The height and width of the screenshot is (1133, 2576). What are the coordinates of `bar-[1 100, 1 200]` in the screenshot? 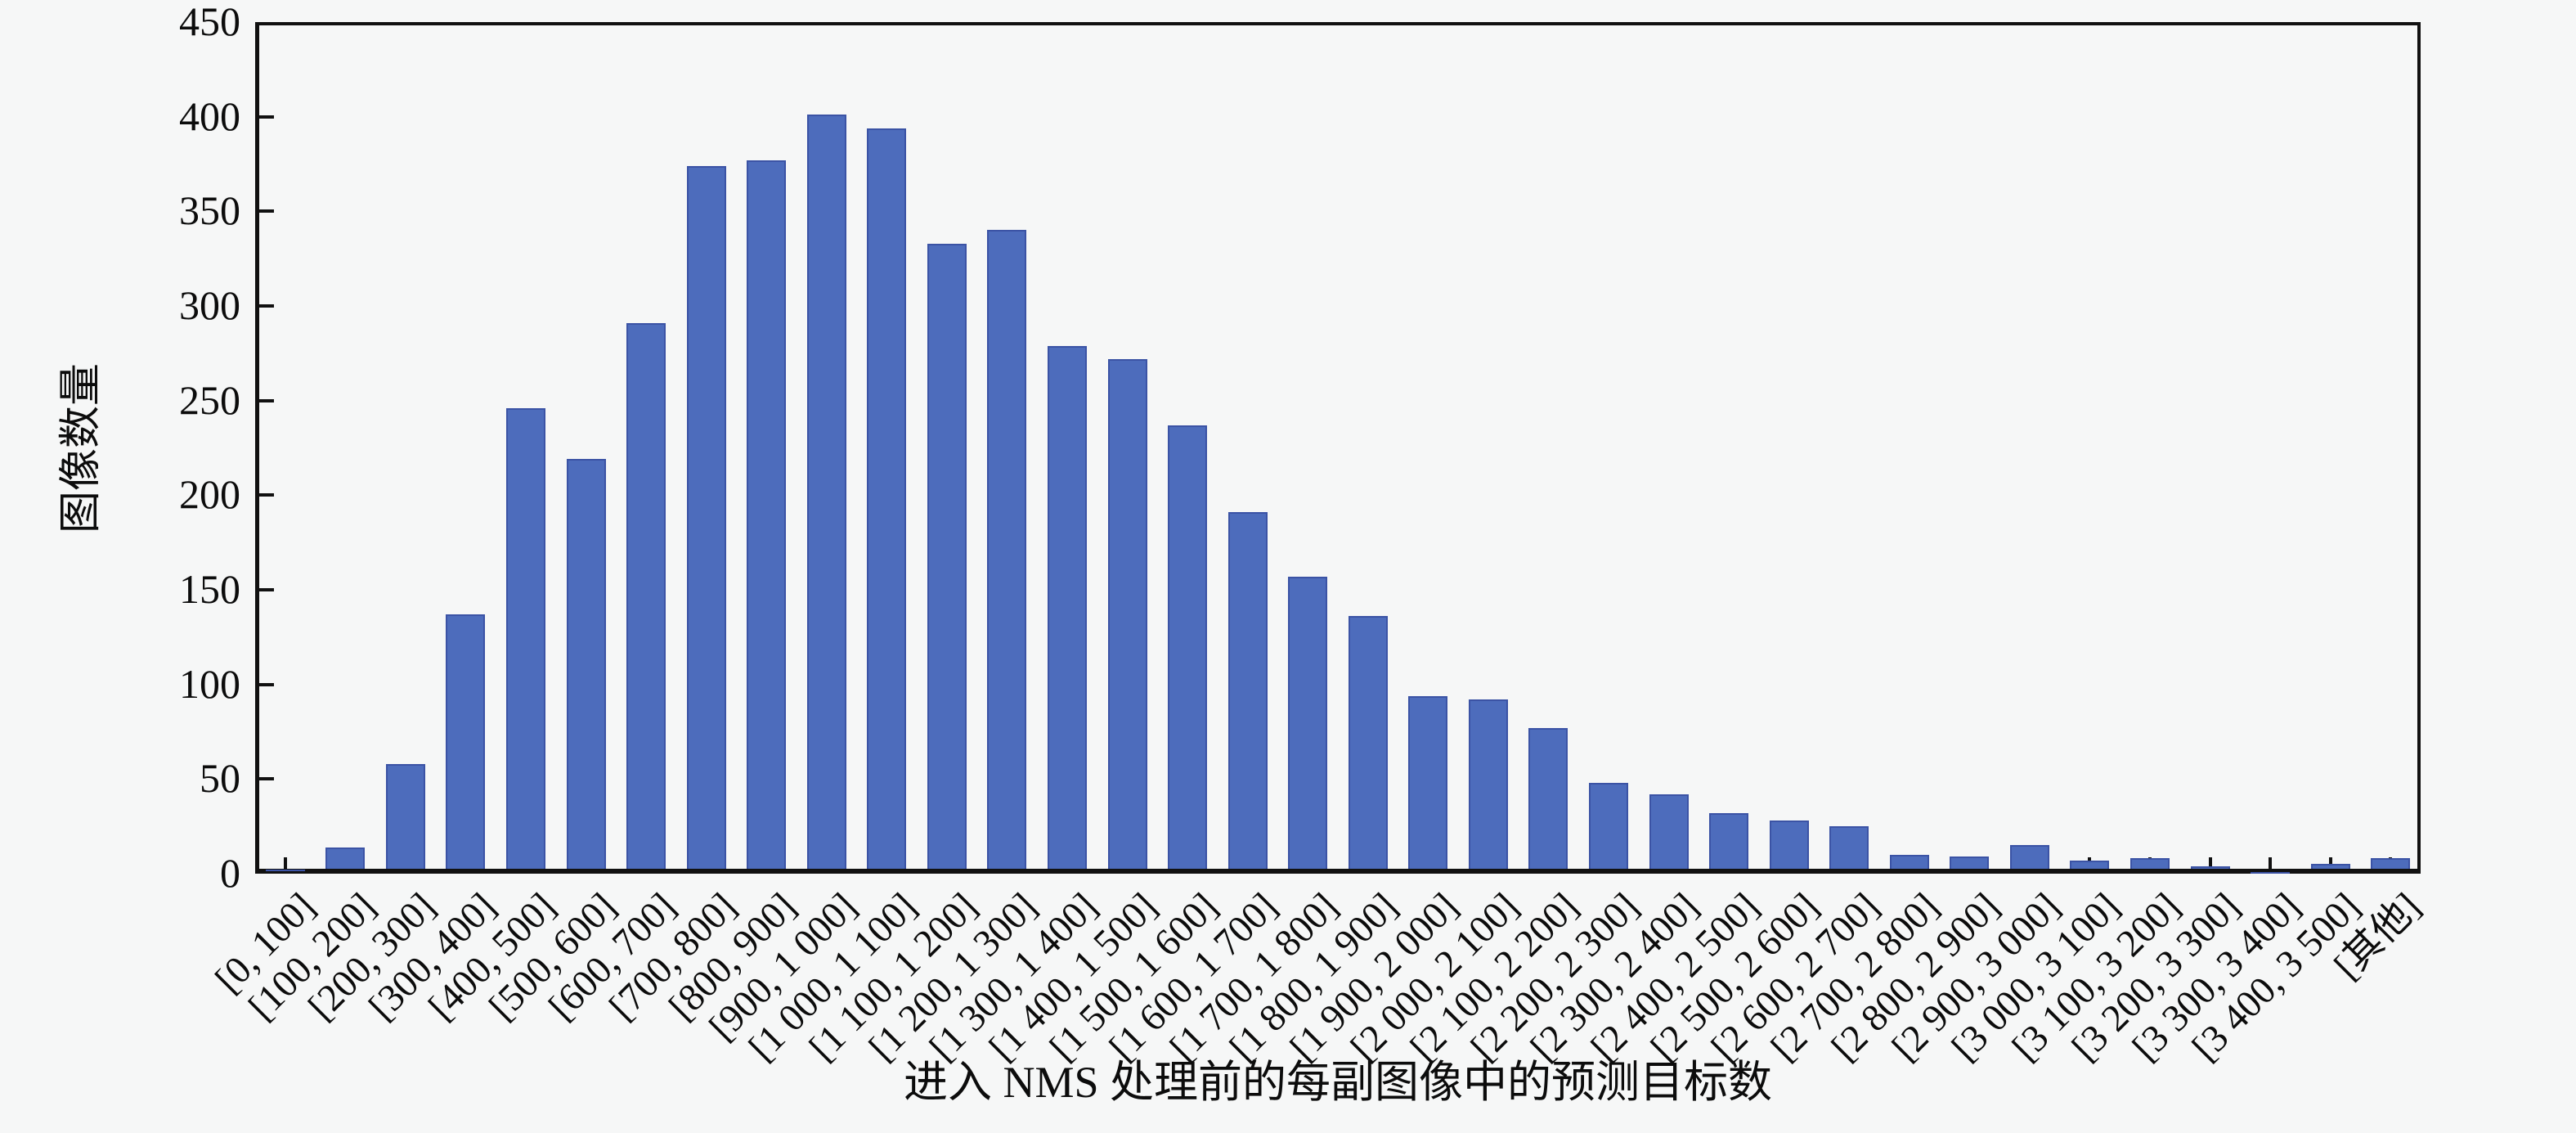 It's located at (947, 556).